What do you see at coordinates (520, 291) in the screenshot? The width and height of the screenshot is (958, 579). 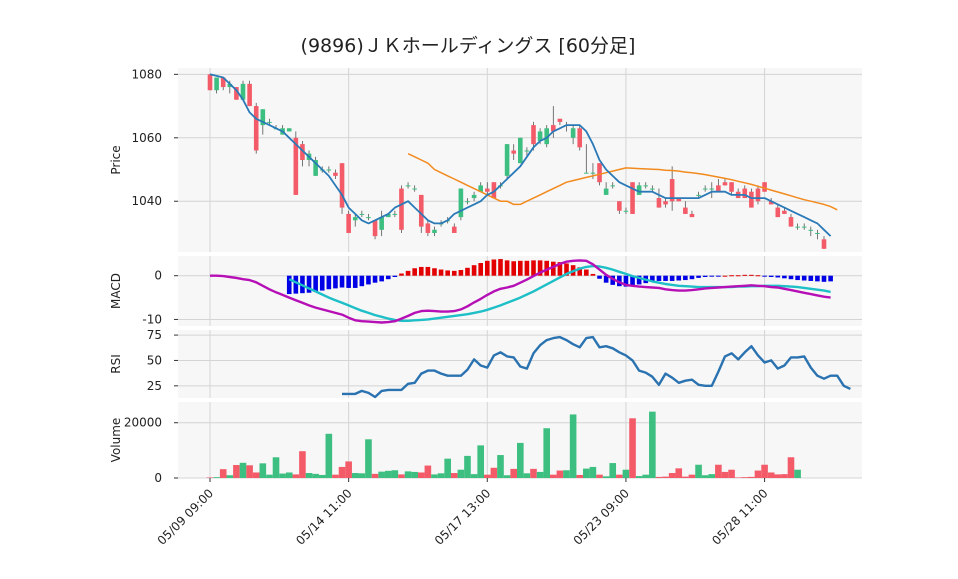 I see `macd-line` at bounding box center [520, 291].